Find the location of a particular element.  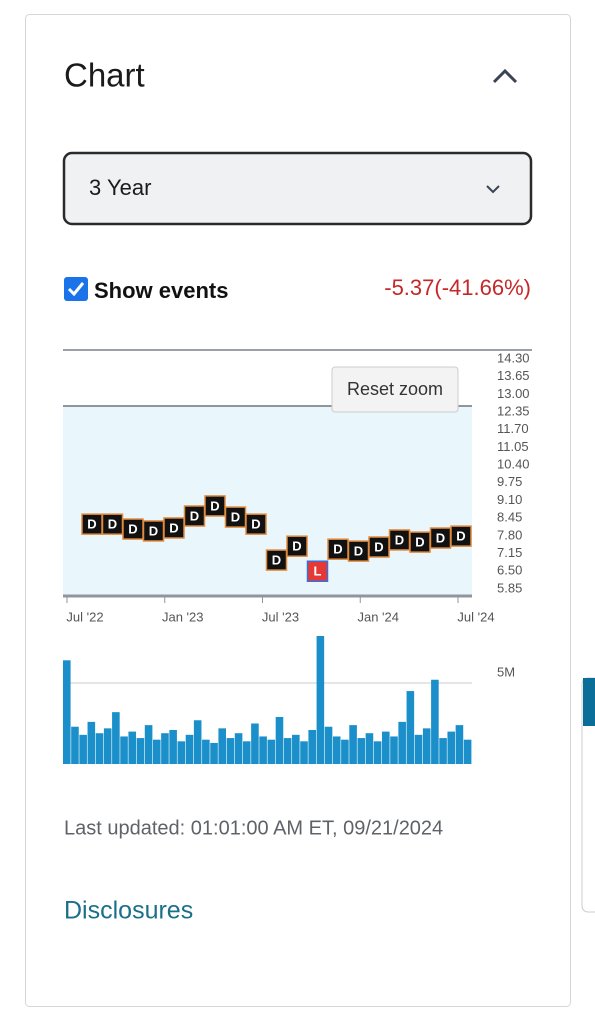

y-tick-label: 5.85 is located at coordinates (509, 587).